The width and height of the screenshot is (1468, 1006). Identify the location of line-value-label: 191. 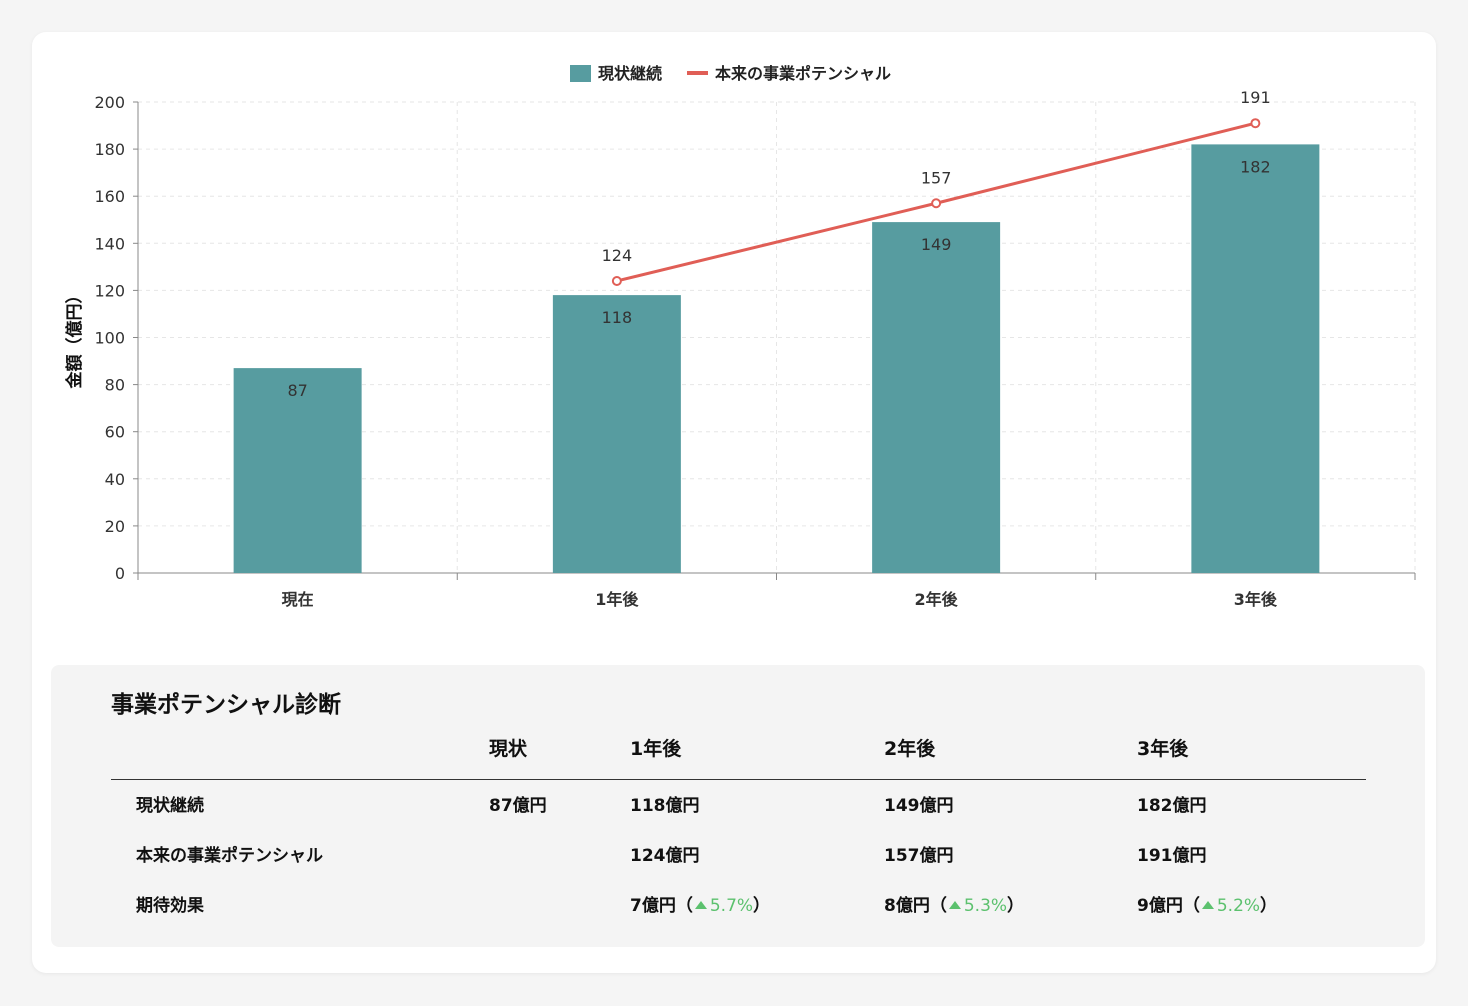
(1255, 97).